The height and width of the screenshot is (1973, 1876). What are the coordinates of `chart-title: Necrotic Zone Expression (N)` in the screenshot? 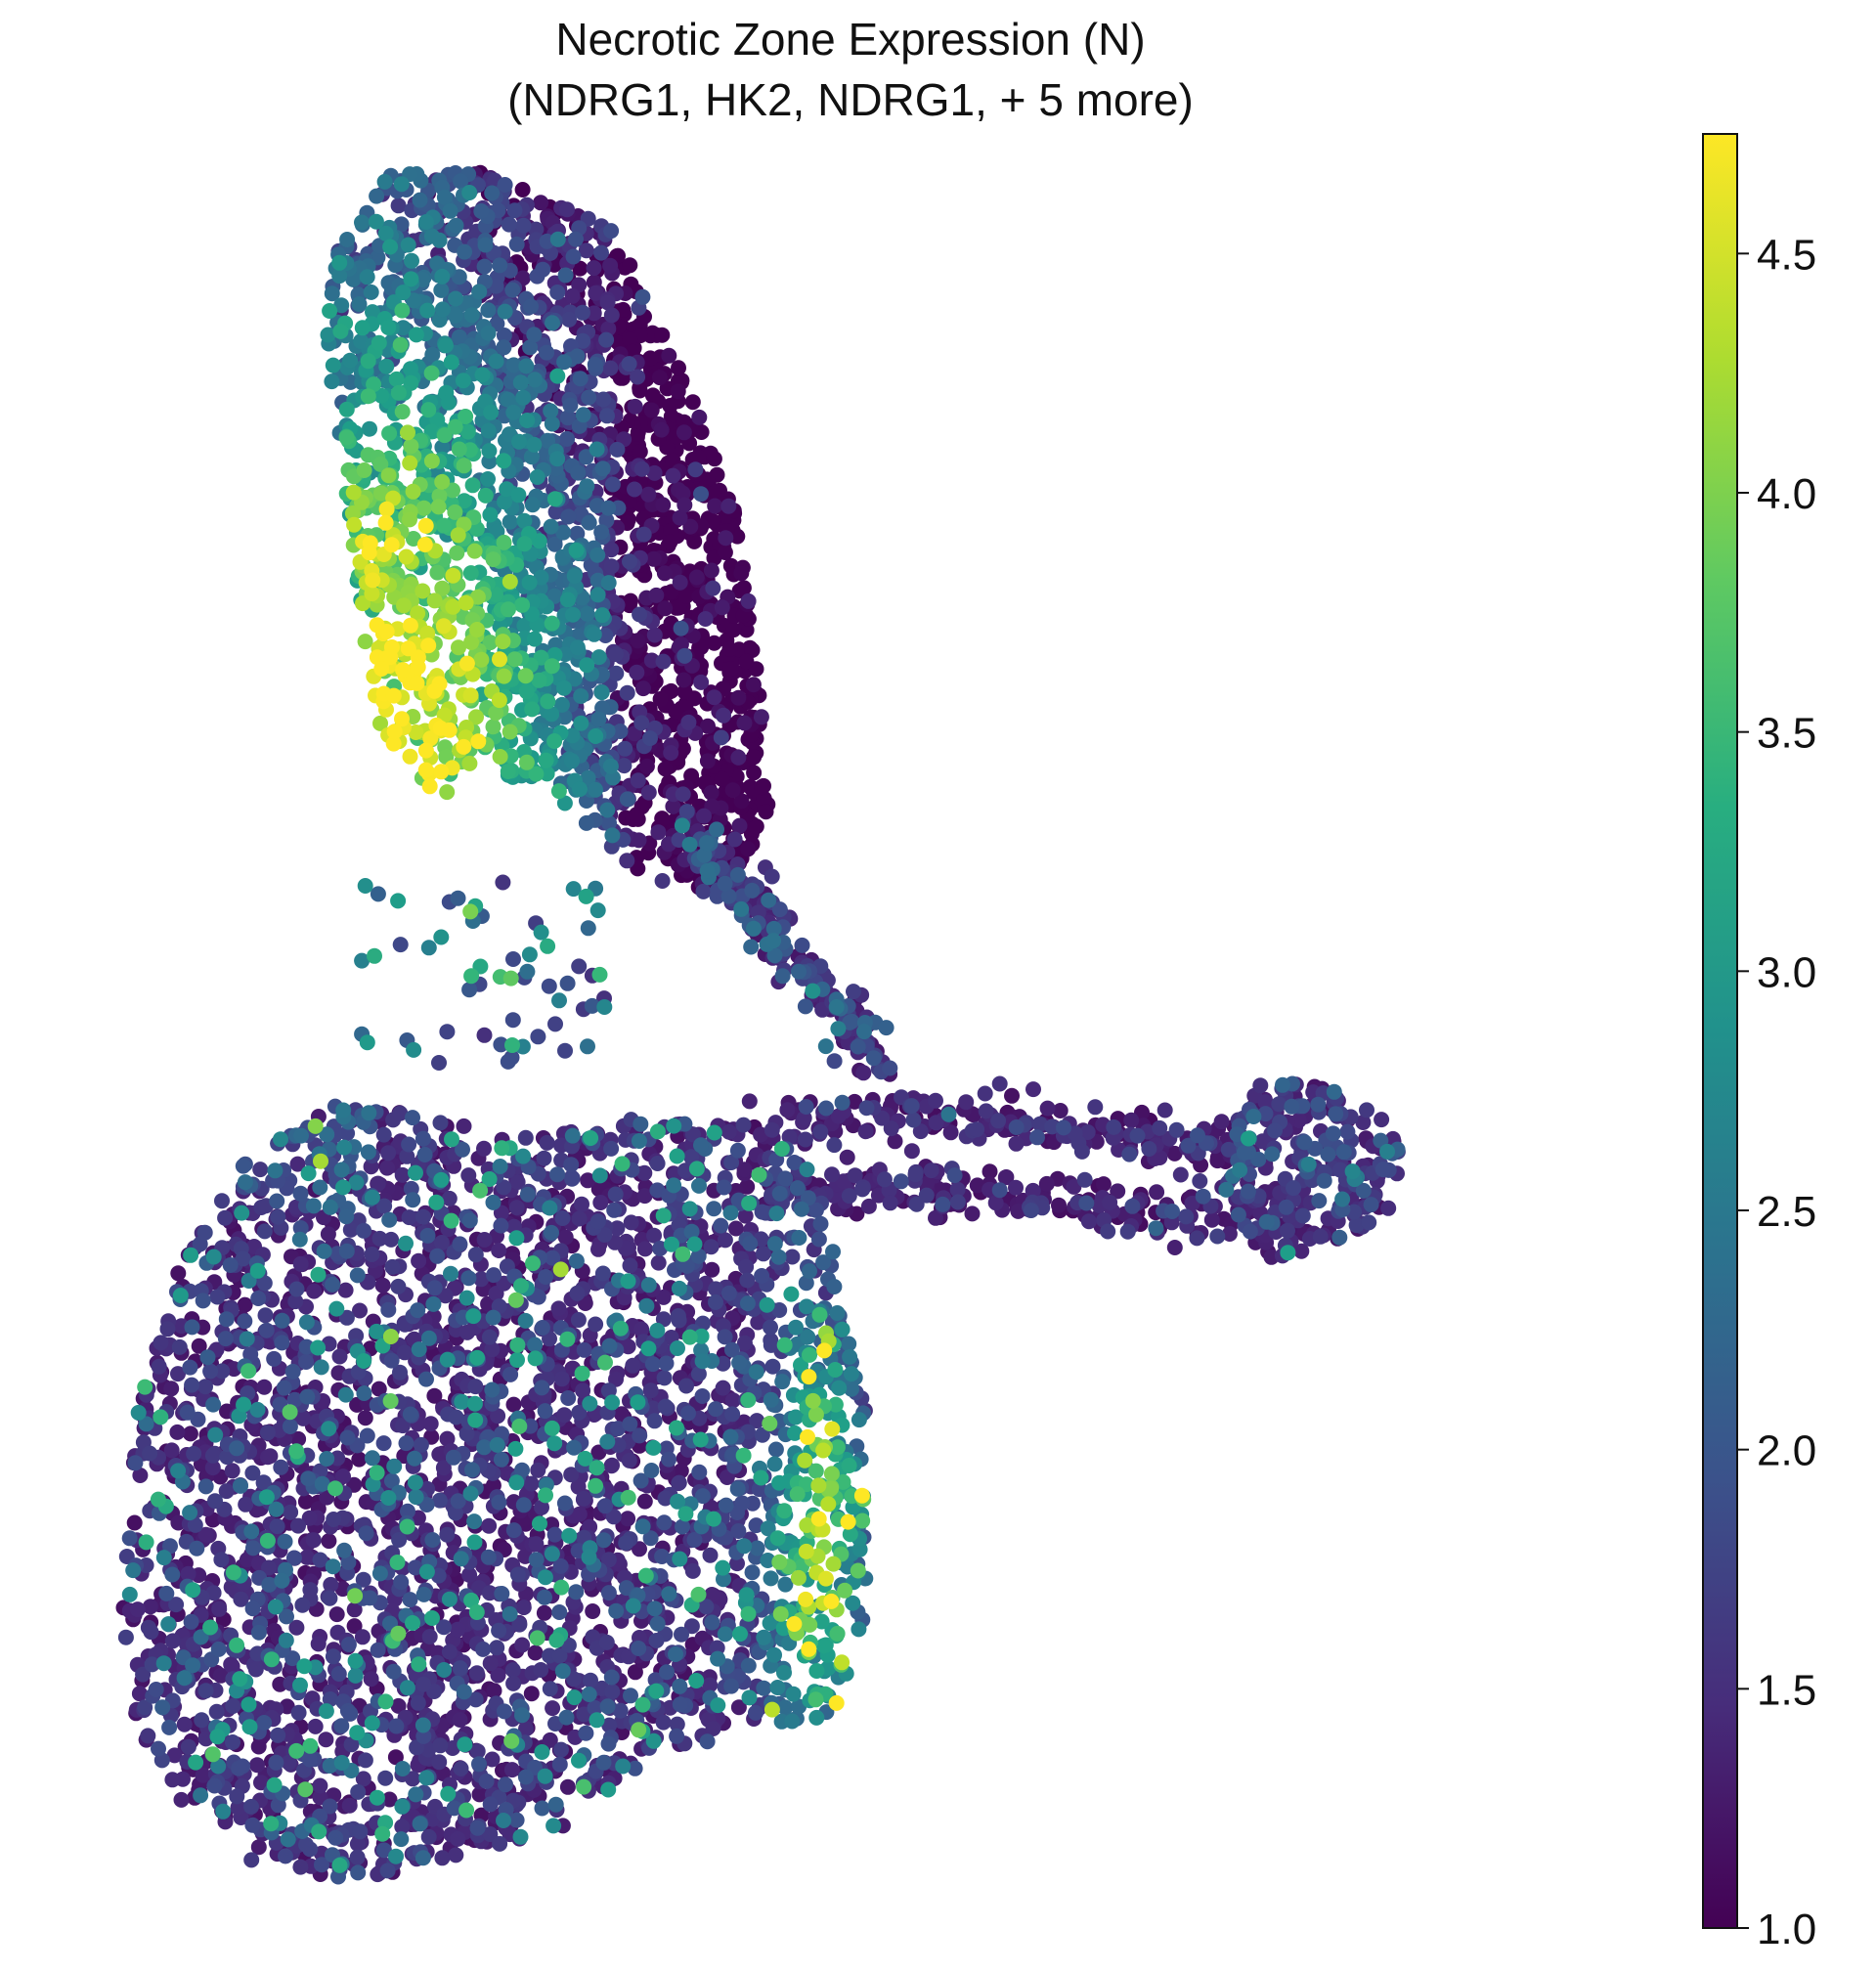 It's located at (850, 40).